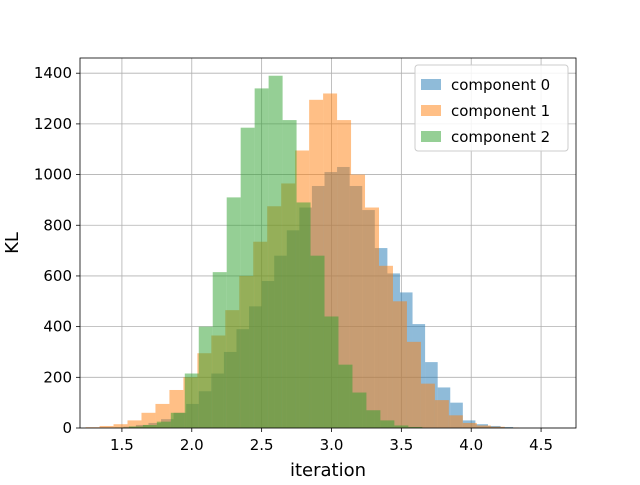 The height and width of the screenshot is (485, 640). Describe the element at coordinates (328, 470) in the screenshot. I see `x-axis-label: iteration` at that location.